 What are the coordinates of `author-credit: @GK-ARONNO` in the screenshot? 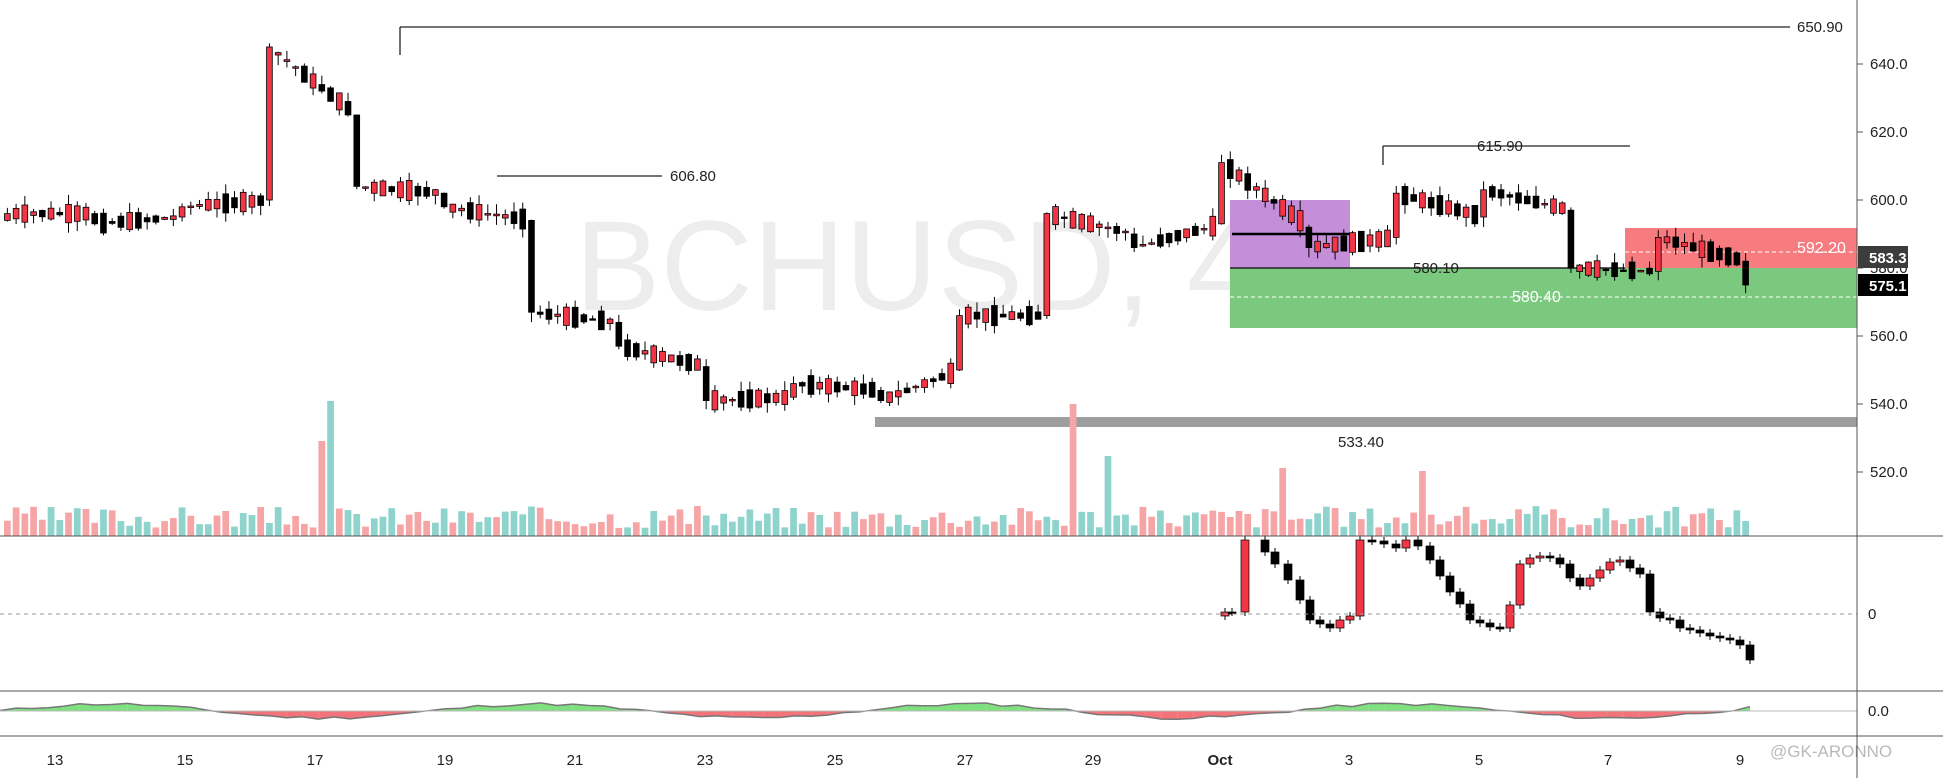 It's located at (1831, 751).